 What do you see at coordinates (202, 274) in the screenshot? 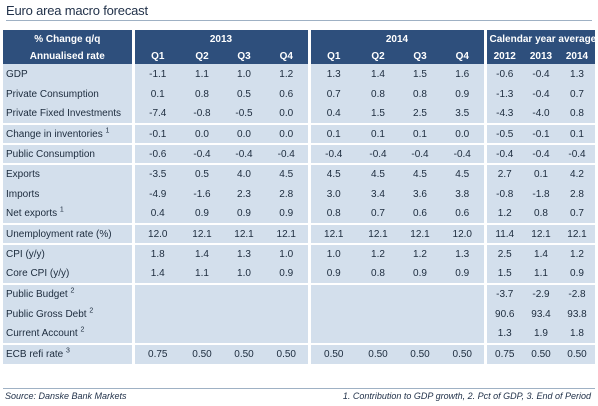
I see `table-cell: 1.1` at bounding box center [202, 274].